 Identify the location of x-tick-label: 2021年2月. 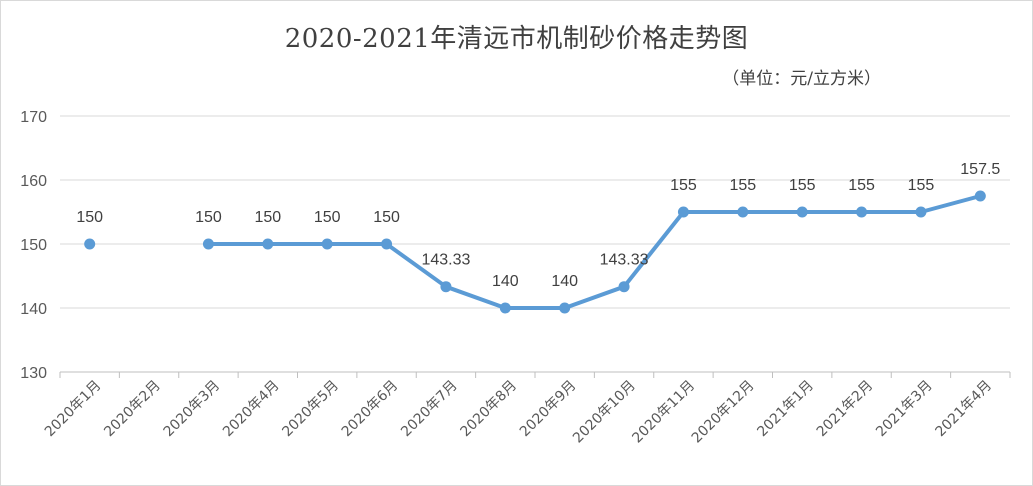
(845, 409).